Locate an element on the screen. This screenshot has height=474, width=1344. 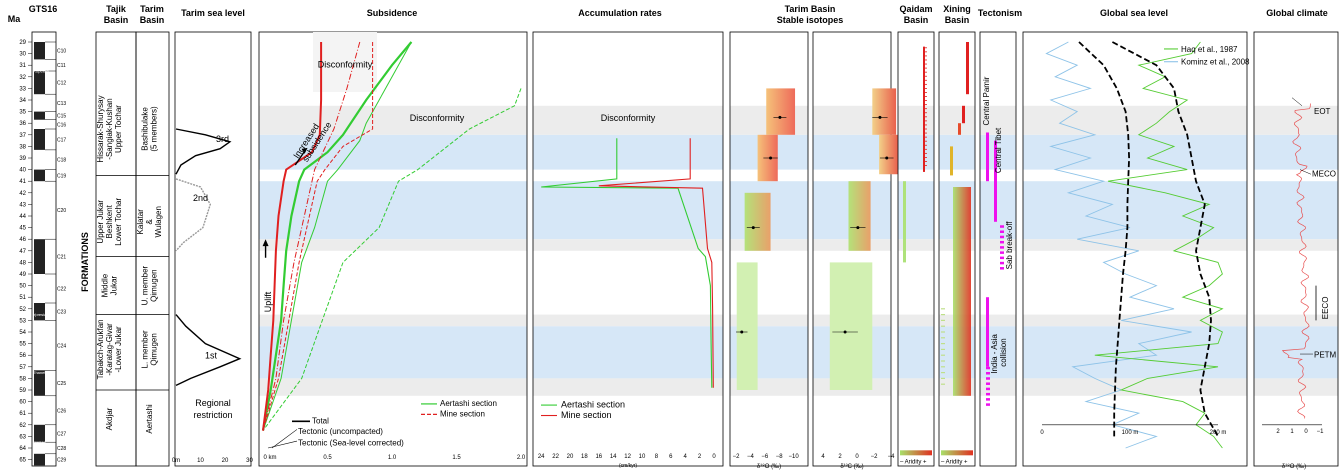
o-tick: −8 is located at coordinates (780, 457).